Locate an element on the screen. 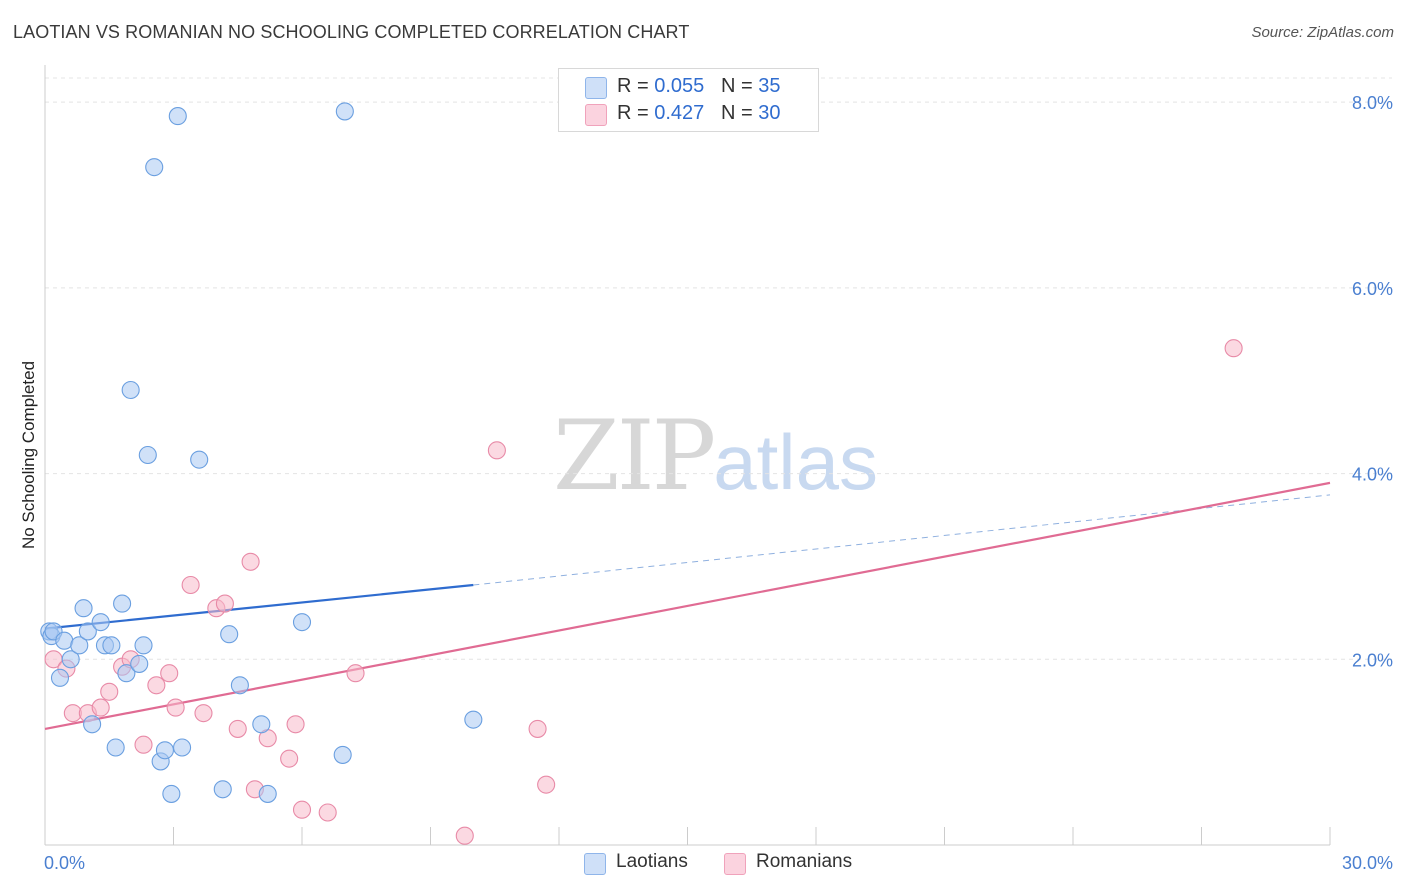 The height and width of the screenshot is (892, 1406). r-value: 0.427 is located at coordinates (679, 113).